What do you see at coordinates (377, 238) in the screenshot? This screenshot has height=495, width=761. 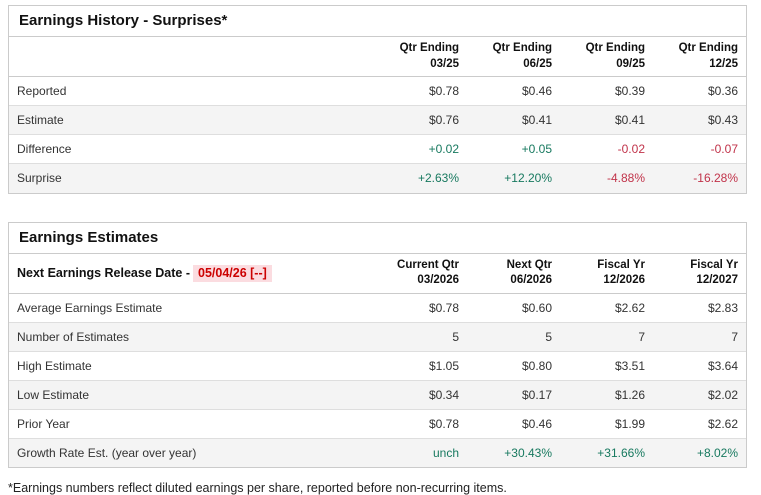 I see `earnings-estimates-title: Earnings Estimates` at bounding box center [377, 238].